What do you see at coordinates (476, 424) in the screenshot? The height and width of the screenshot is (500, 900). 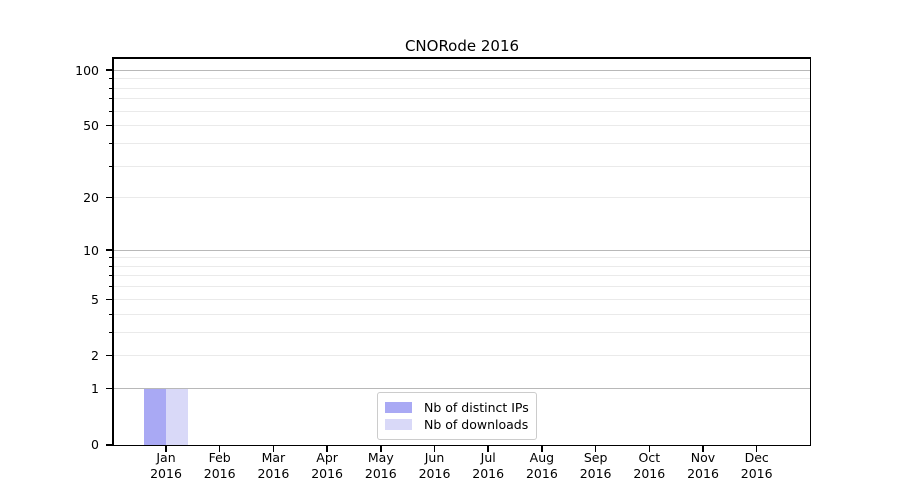 I see `legend-label-downloads: Nb of downloads` at bounding box center [476, 424].